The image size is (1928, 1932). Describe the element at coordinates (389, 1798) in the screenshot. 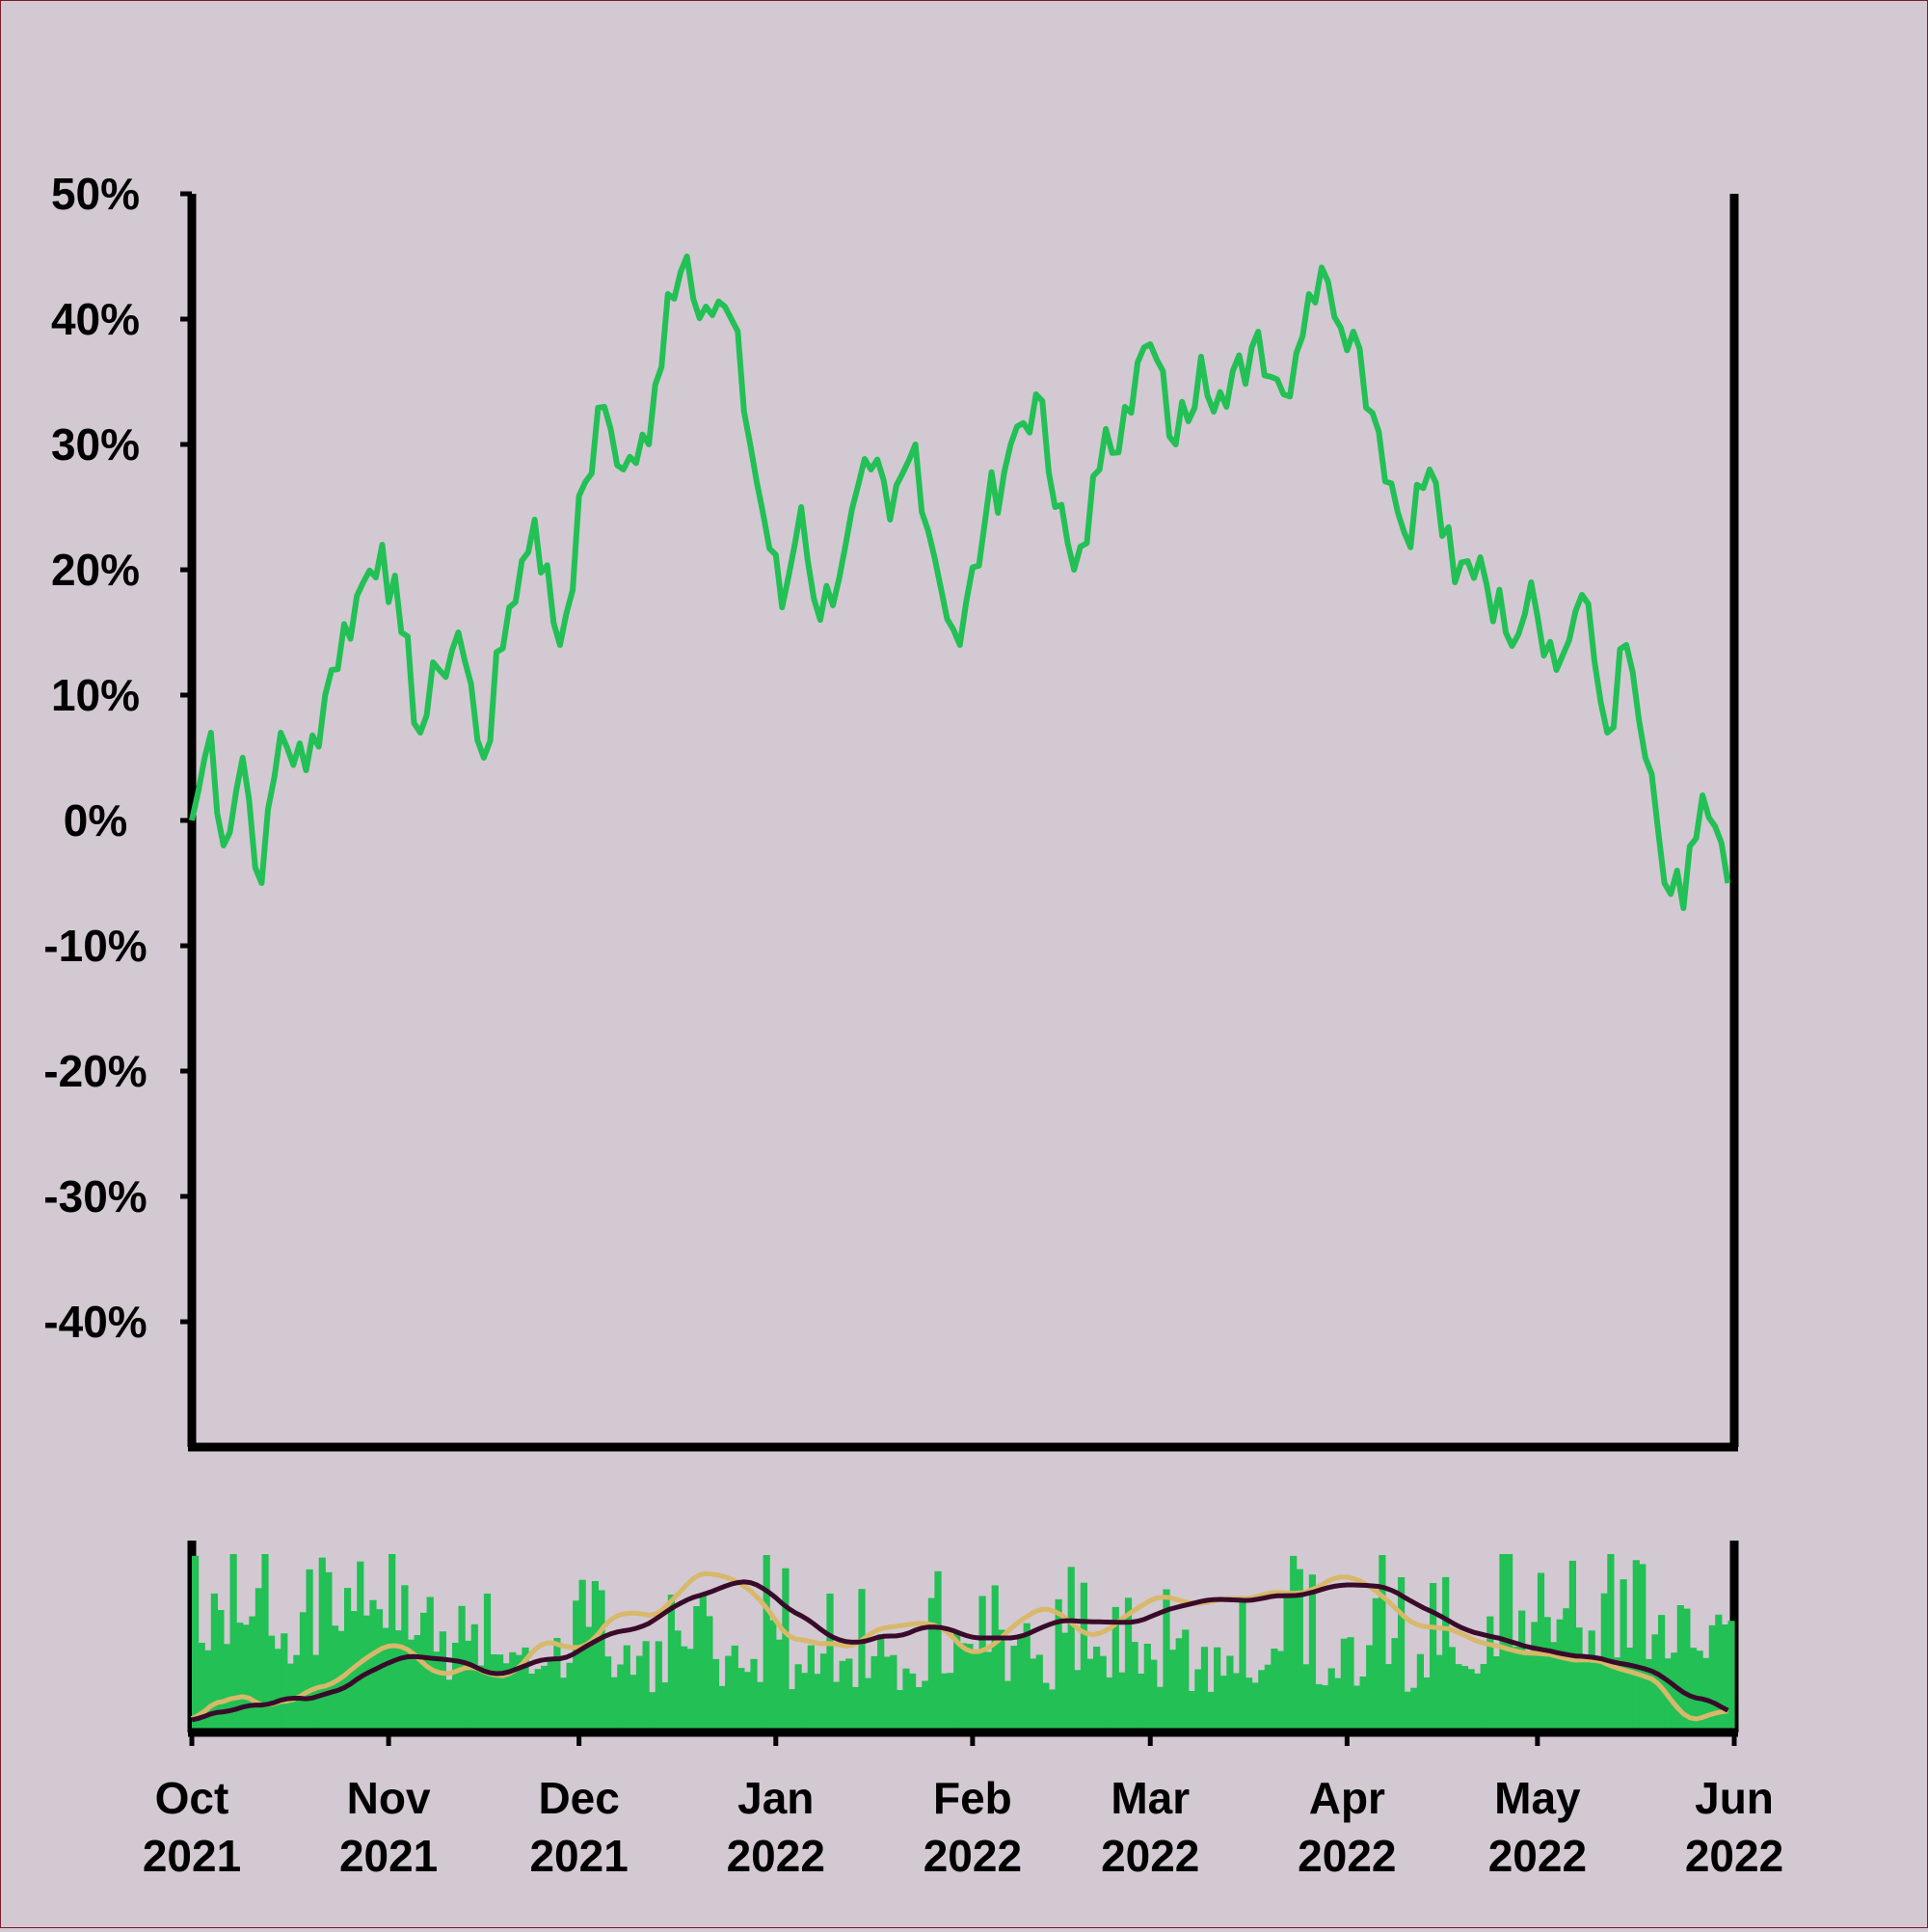

I see `x-tick-label-month: Nov` at that location.